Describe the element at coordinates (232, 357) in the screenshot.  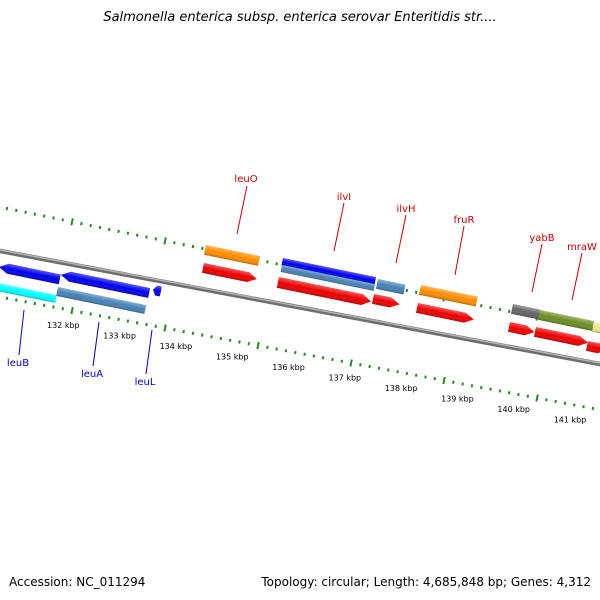
I see `scale-label: 135 kbp` at that location.